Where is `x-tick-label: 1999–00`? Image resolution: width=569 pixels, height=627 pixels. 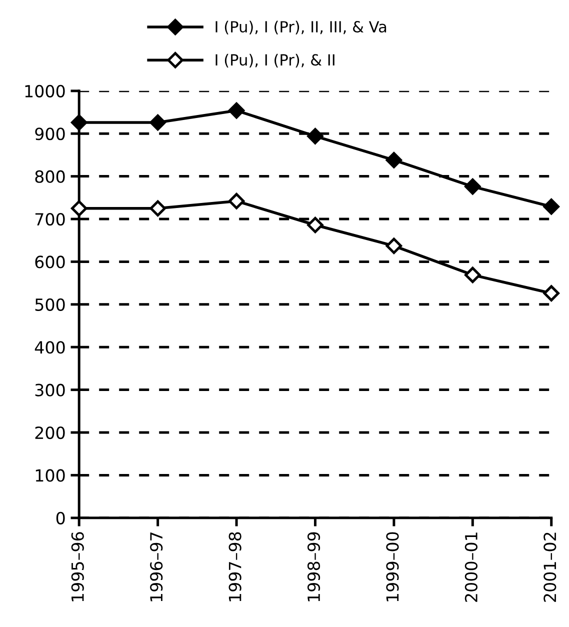 x-tick-label: 1999–00 is located at coordinates (392, 567).